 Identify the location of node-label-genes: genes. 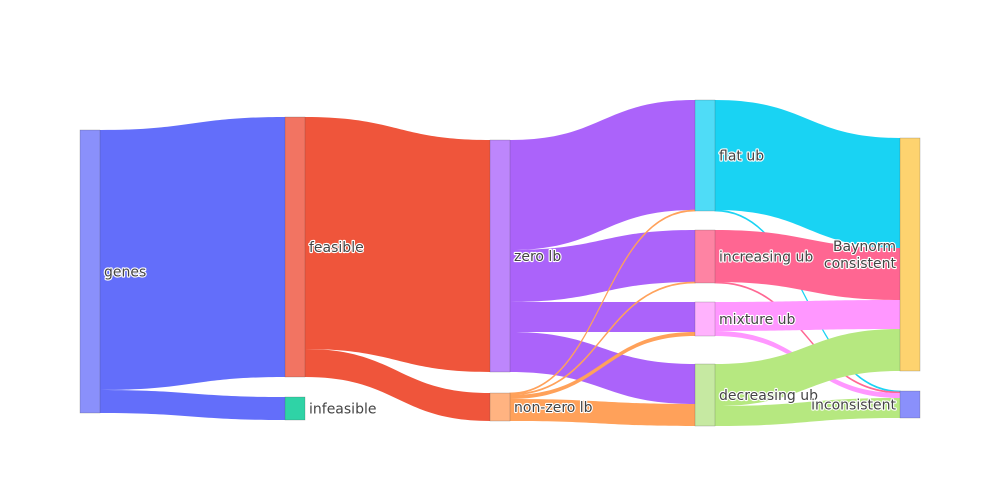
(125, 273).